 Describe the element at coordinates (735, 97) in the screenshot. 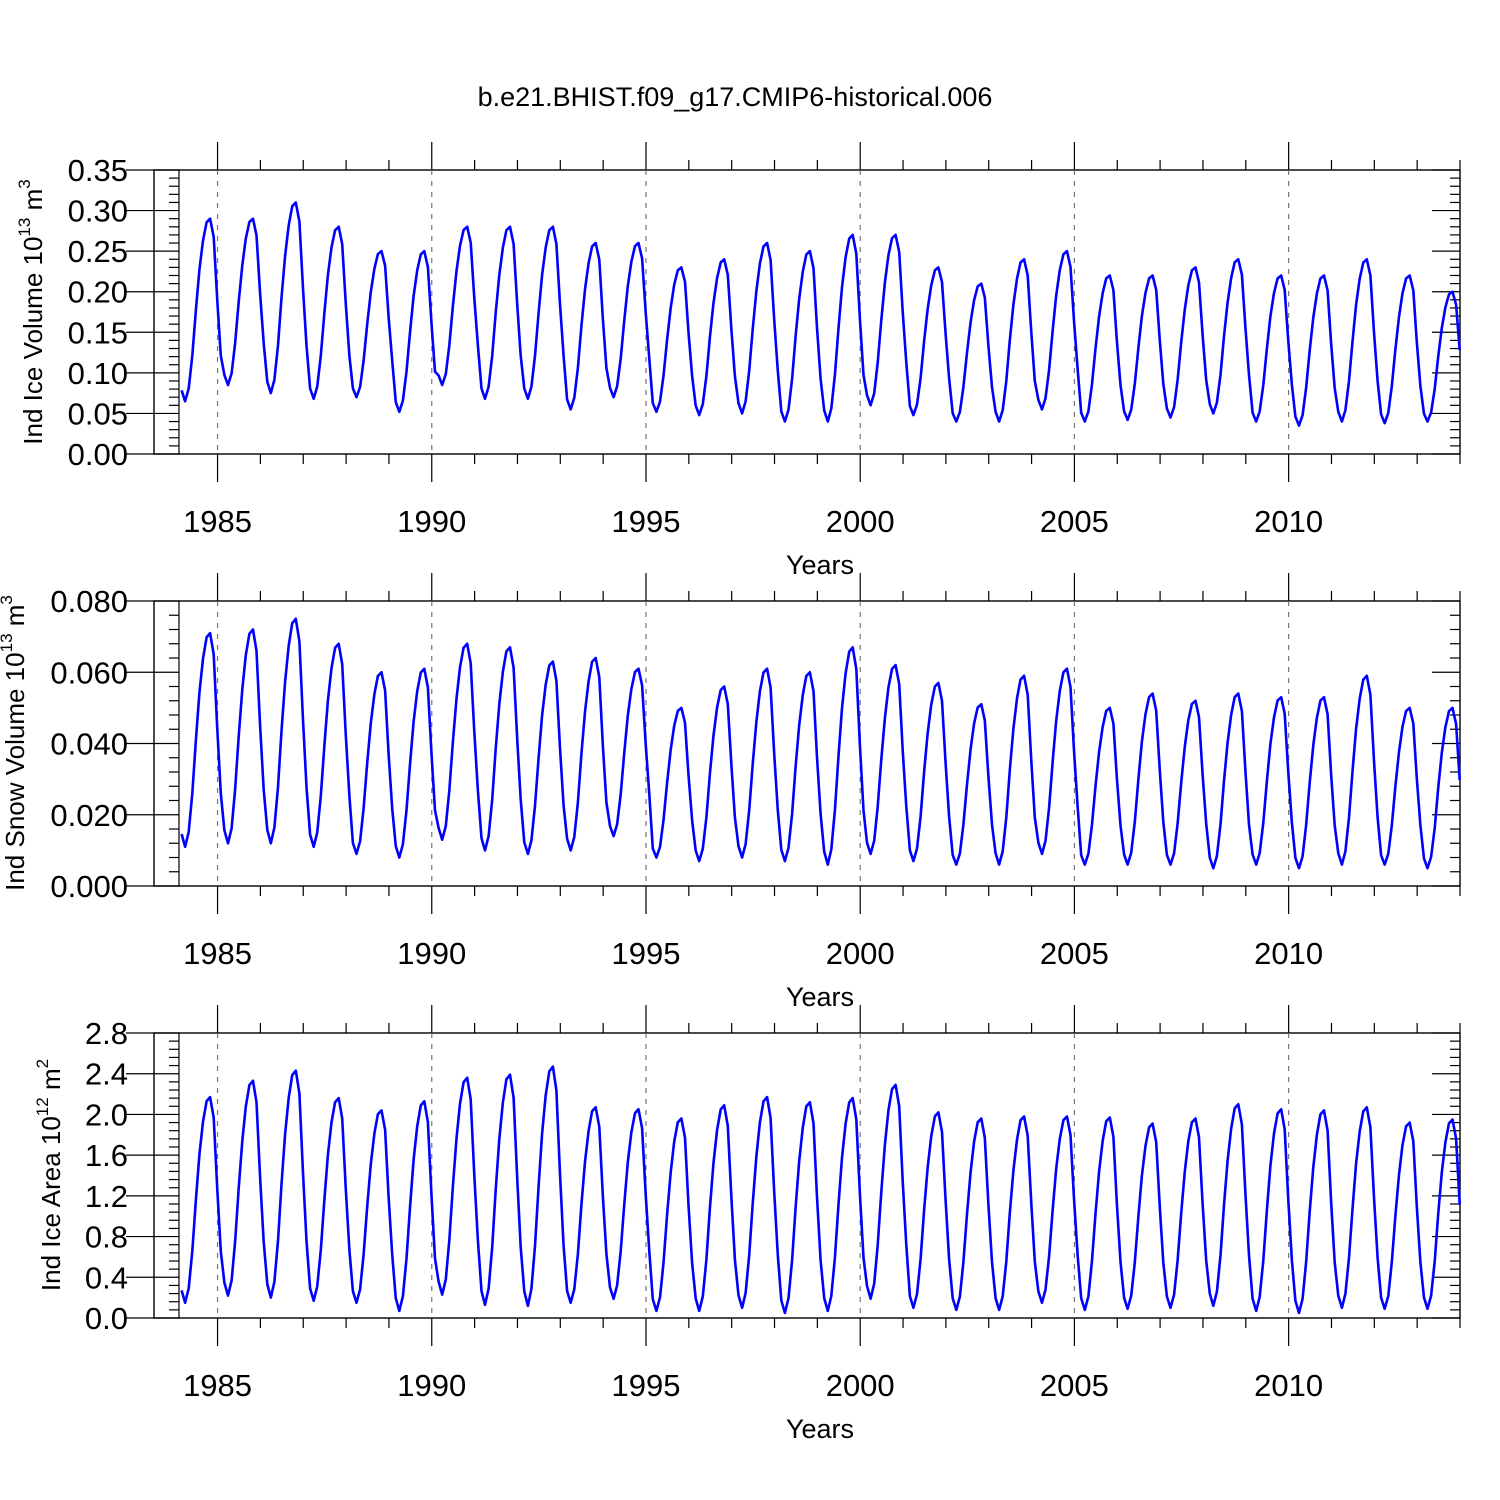

I see `figure-title: b.e21.BHIST.f09_g17.CMIP6-historical.006` at that location.